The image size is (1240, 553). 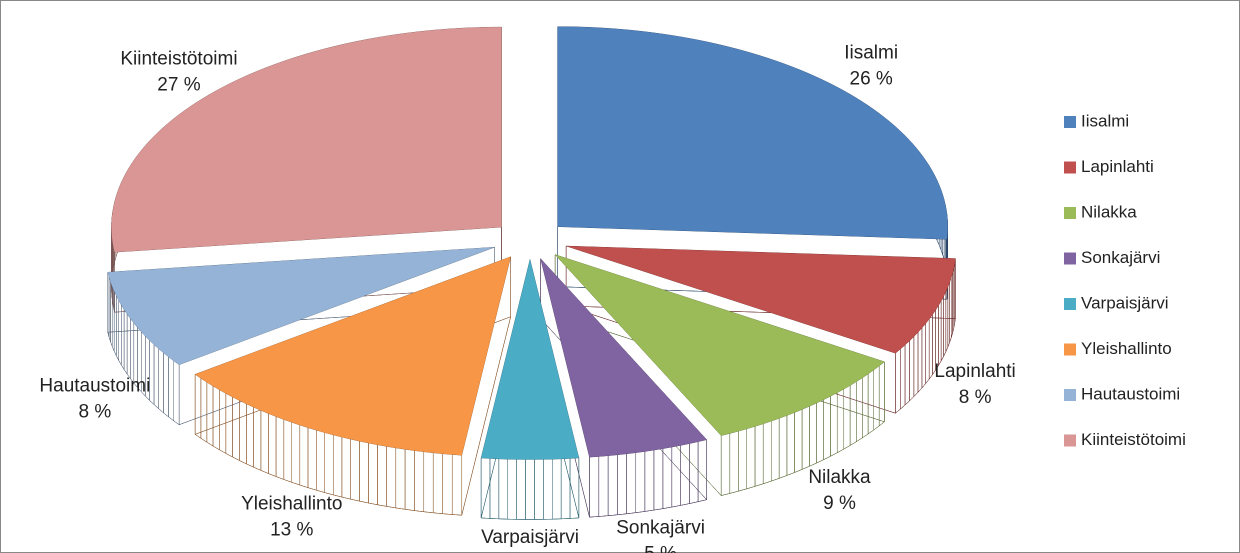 What do you see at coordinates (94, 385) in the screenshot?
I see `slice-label: Hautaustoimi` at bounding box center [94, 385].